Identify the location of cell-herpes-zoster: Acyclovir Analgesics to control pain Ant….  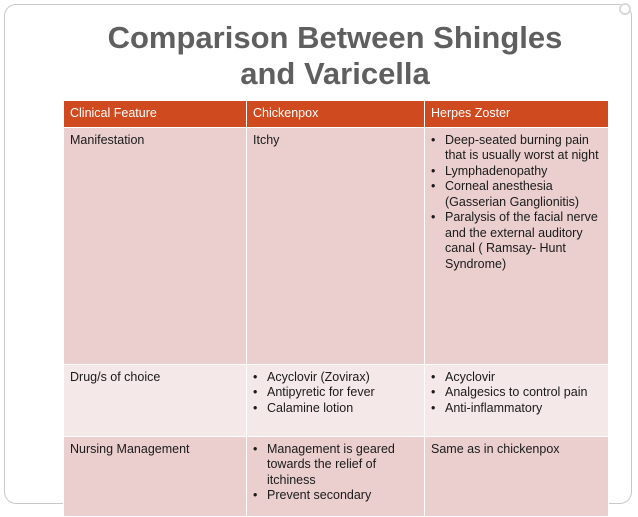
(516, 400).